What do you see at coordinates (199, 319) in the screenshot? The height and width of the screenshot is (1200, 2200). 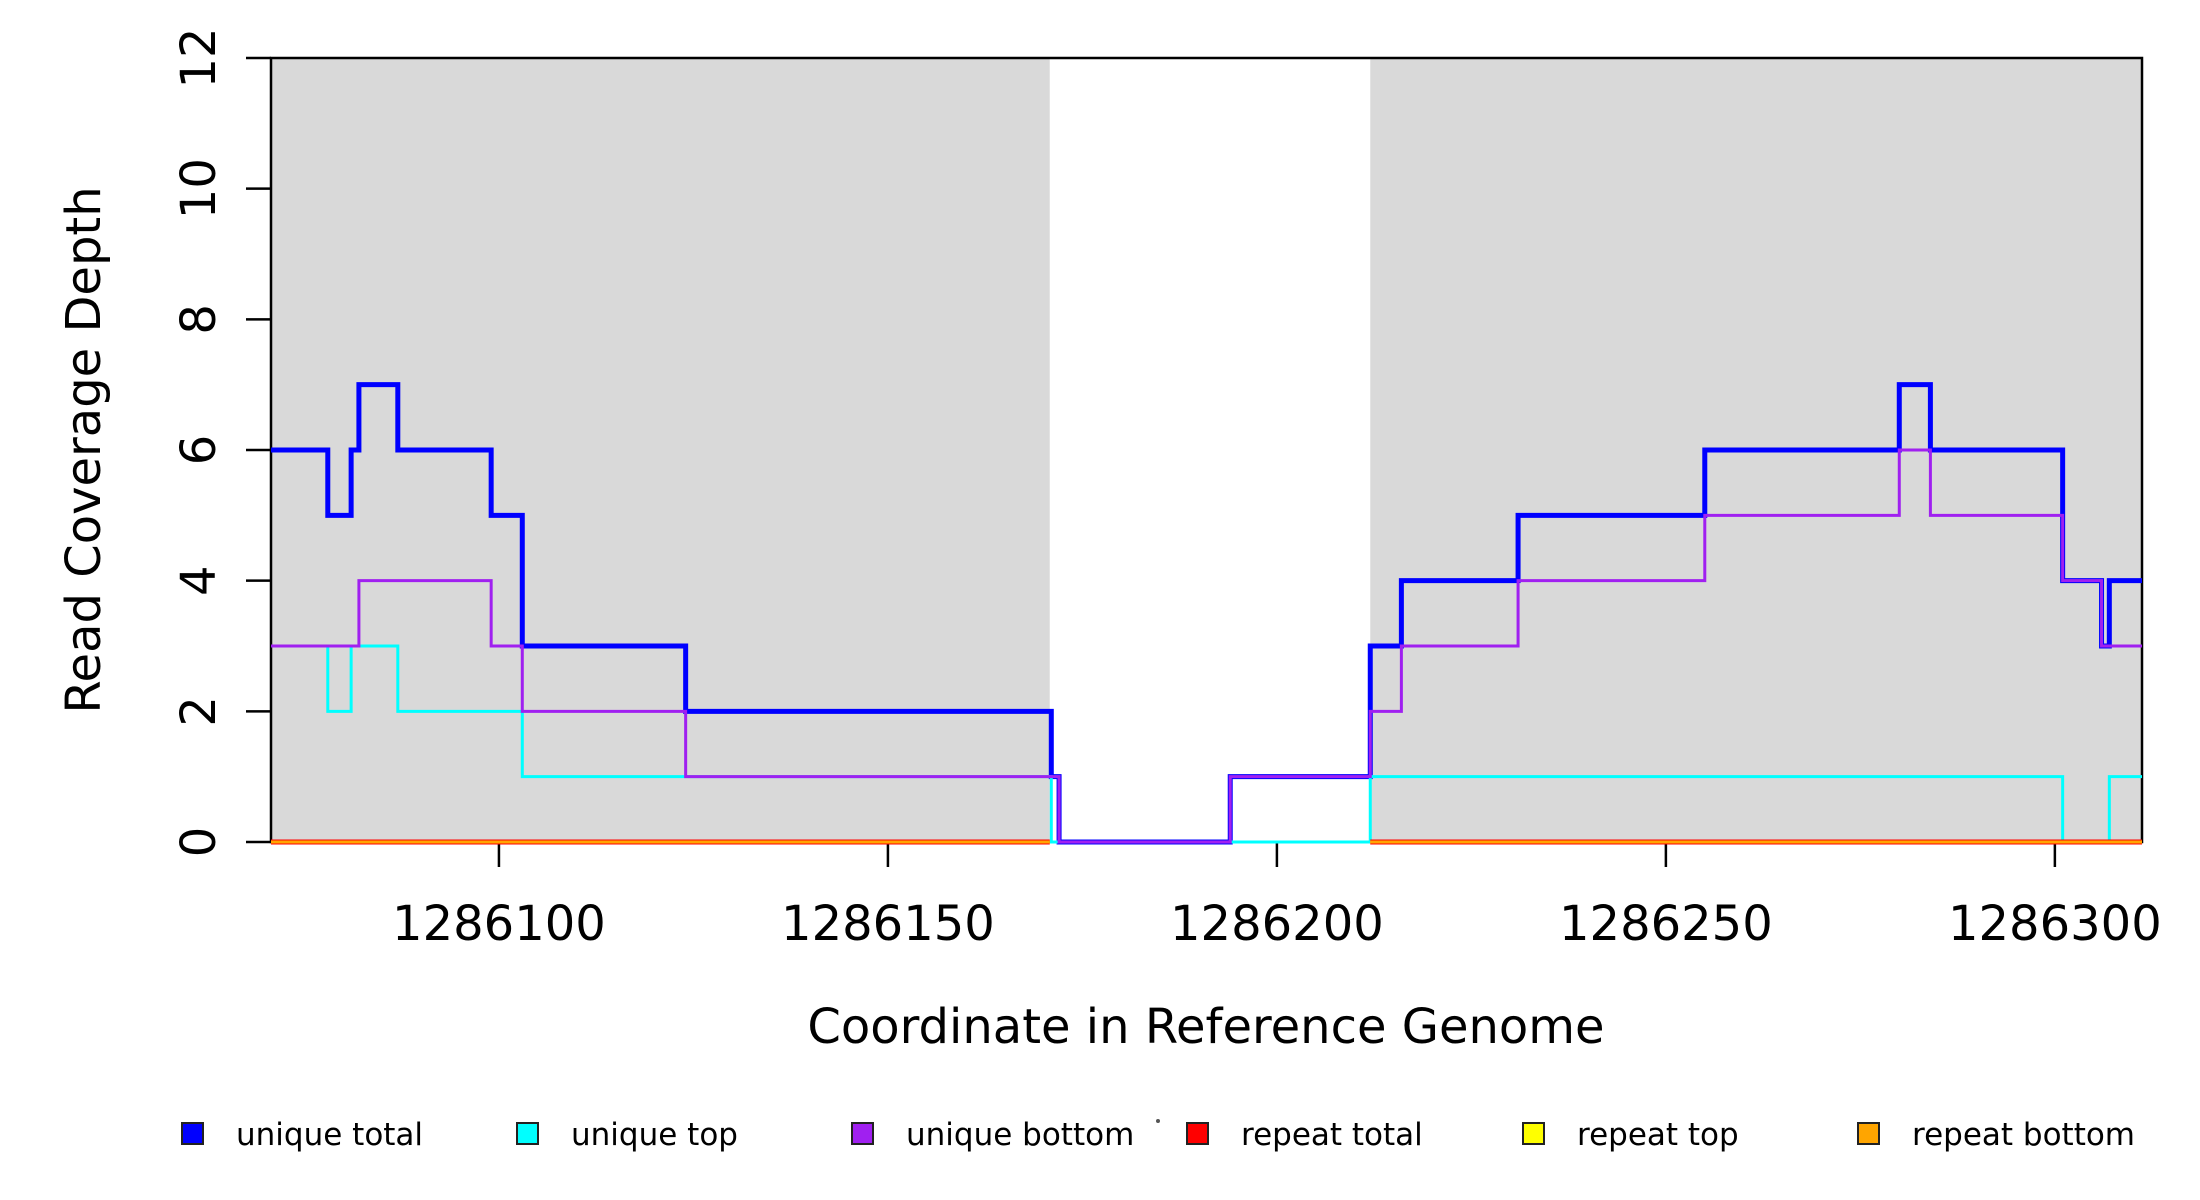 I see `y-tick-label: 8` at bounding box center [199, 319].